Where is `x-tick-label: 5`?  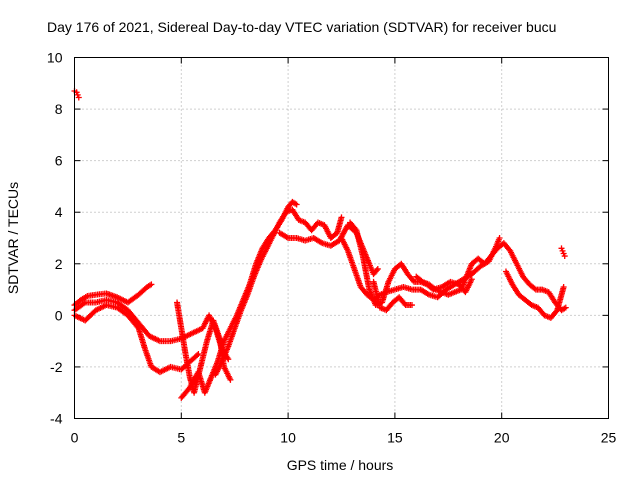
x-tick-label: 5 is located at coordinates (181, 438).